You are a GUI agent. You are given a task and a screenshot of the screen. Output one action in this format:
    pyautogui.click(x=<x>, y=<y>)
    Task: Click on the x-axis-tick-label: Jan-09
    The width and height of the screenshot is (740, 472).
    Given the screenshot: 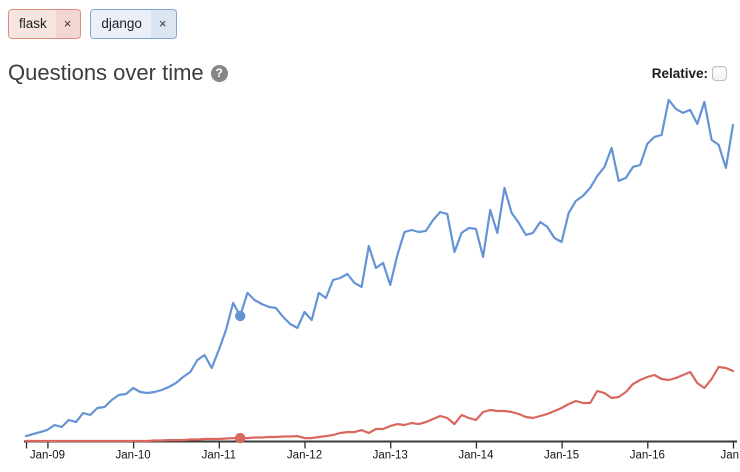 What is the action you would take?
    pyautogui.click(x=47, y=456)
    